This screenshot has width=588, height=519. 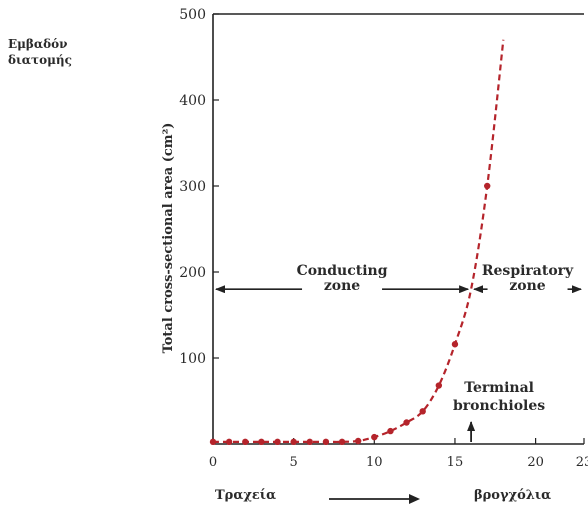 What do you see at coordinates (192, 15) in the screenshot?
I see `y-tick-label: 500` at bounding box center [192, 15].